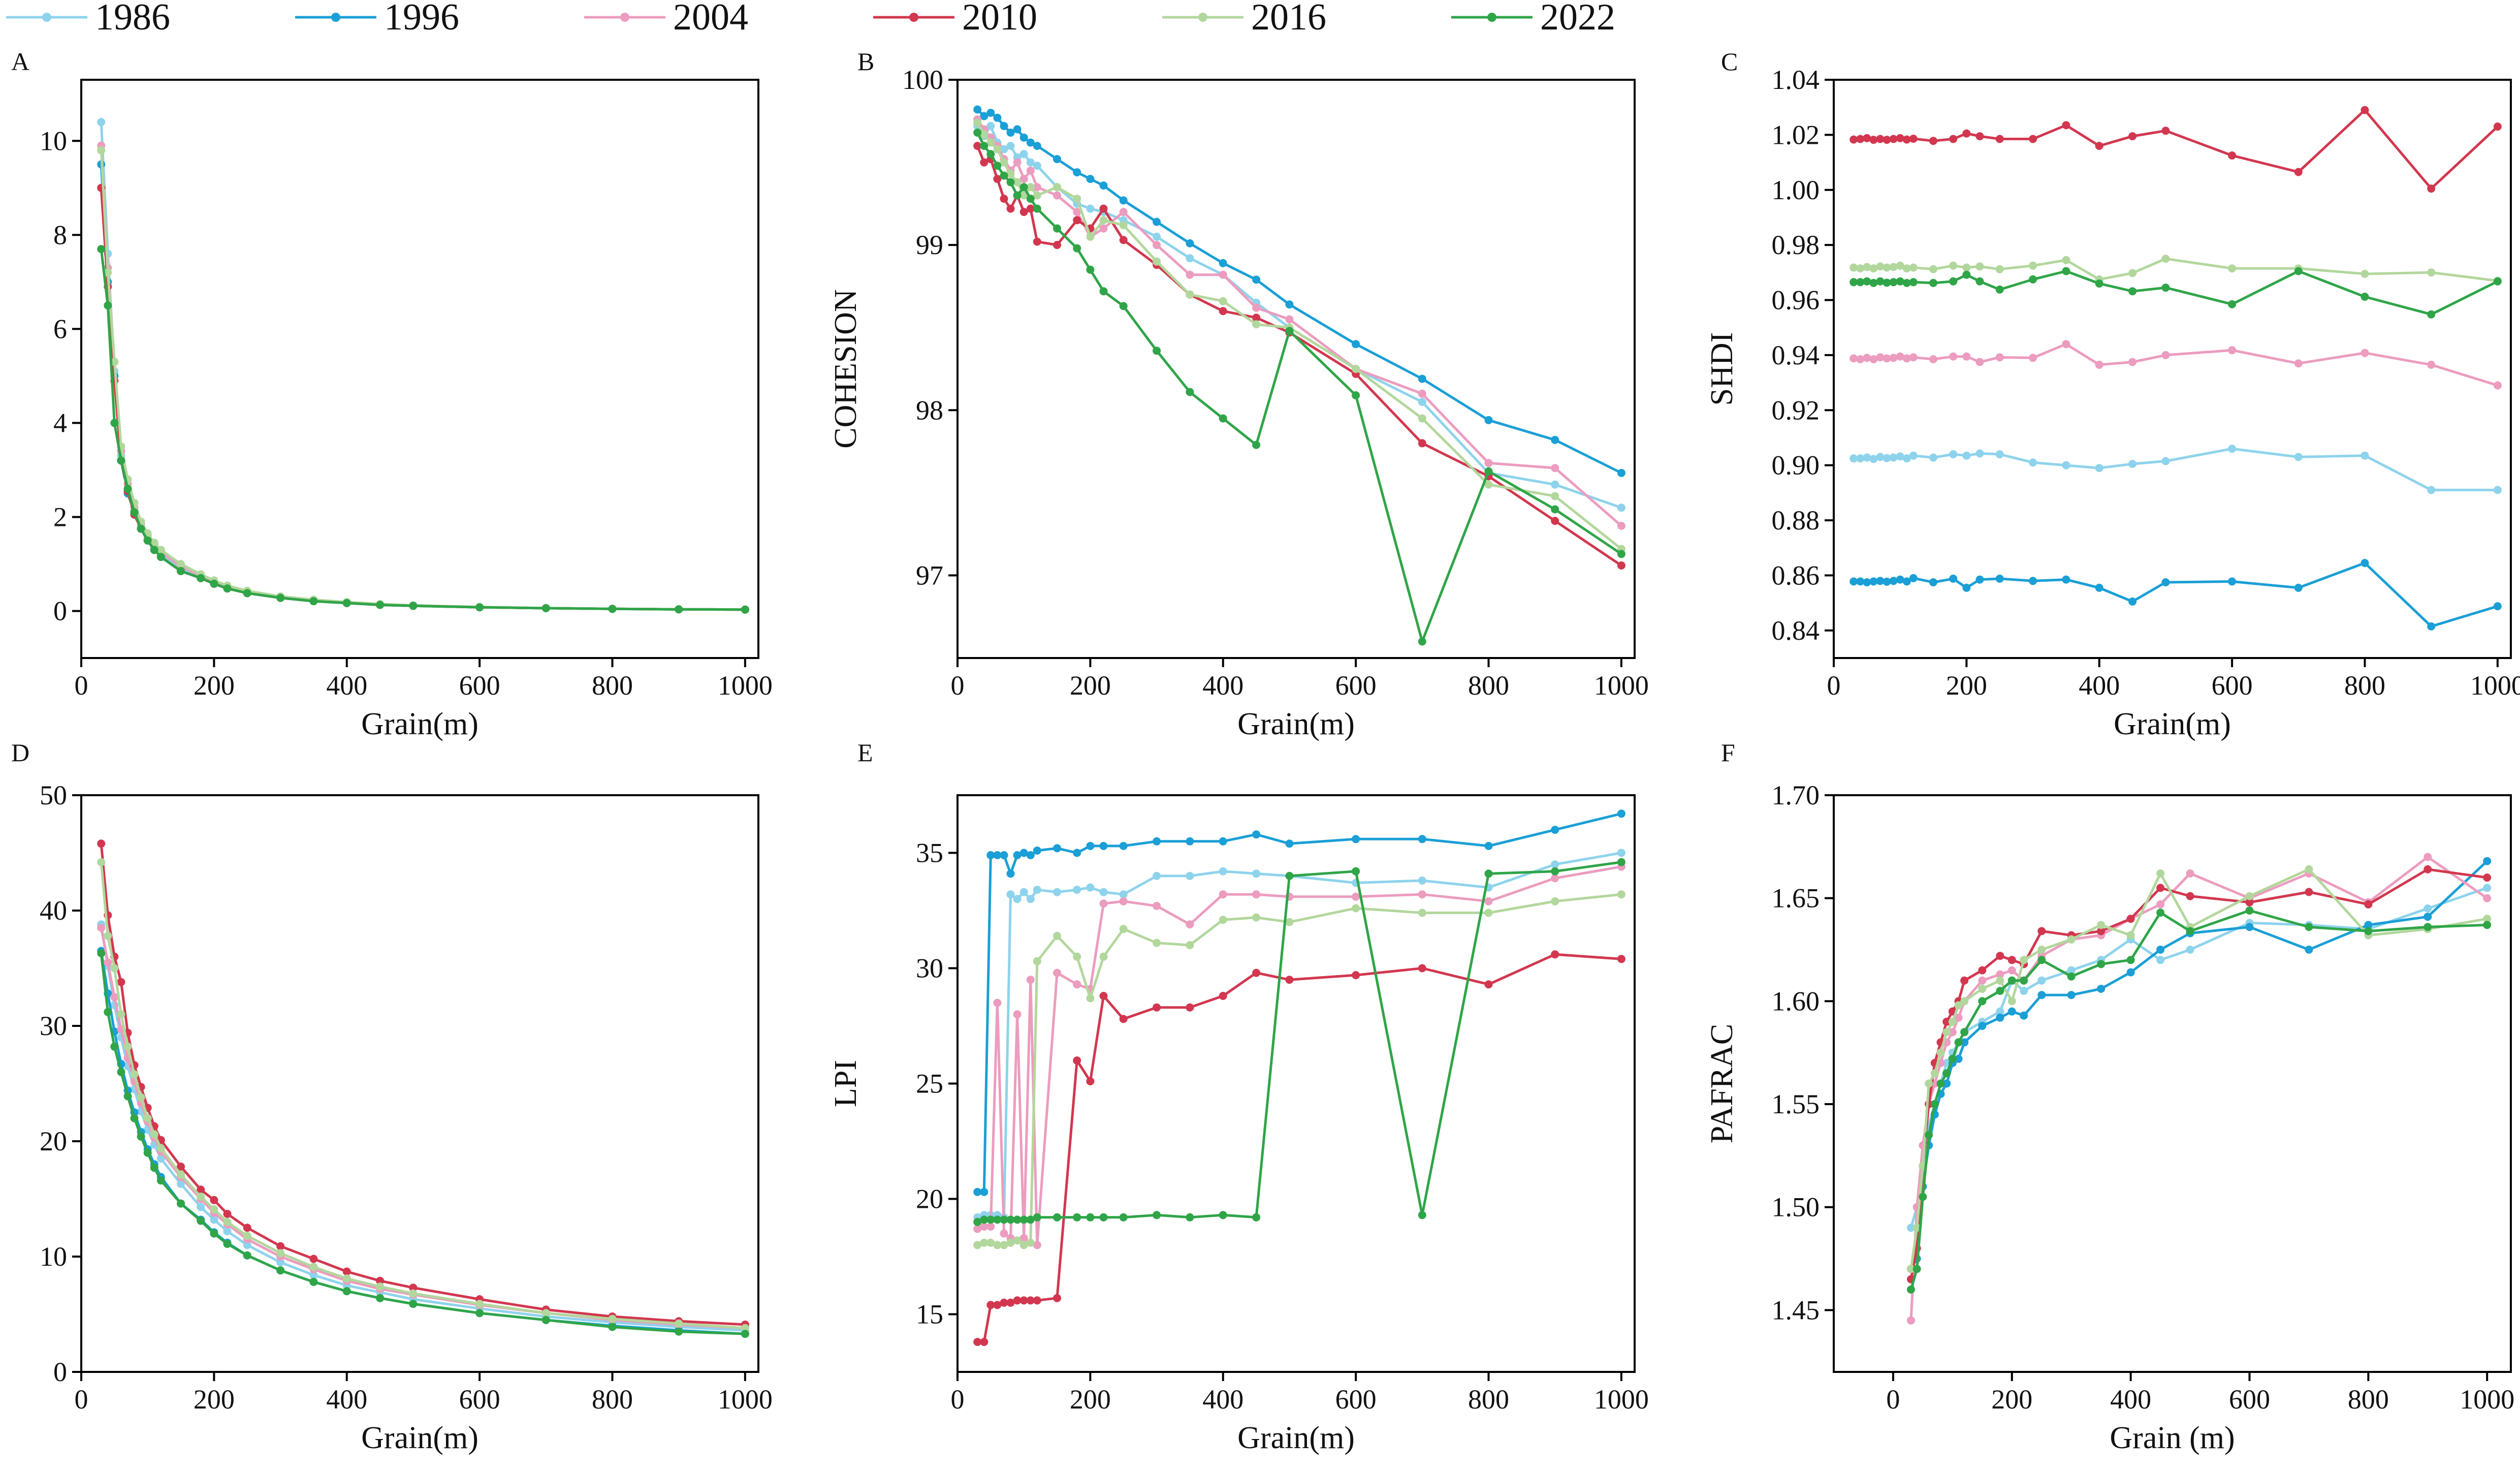 The image size is (2520, 1471). Describe the element at coordinates (420, 724) in the screenshot. I see `panel-a-xlabel: Grain(m)` at that location.